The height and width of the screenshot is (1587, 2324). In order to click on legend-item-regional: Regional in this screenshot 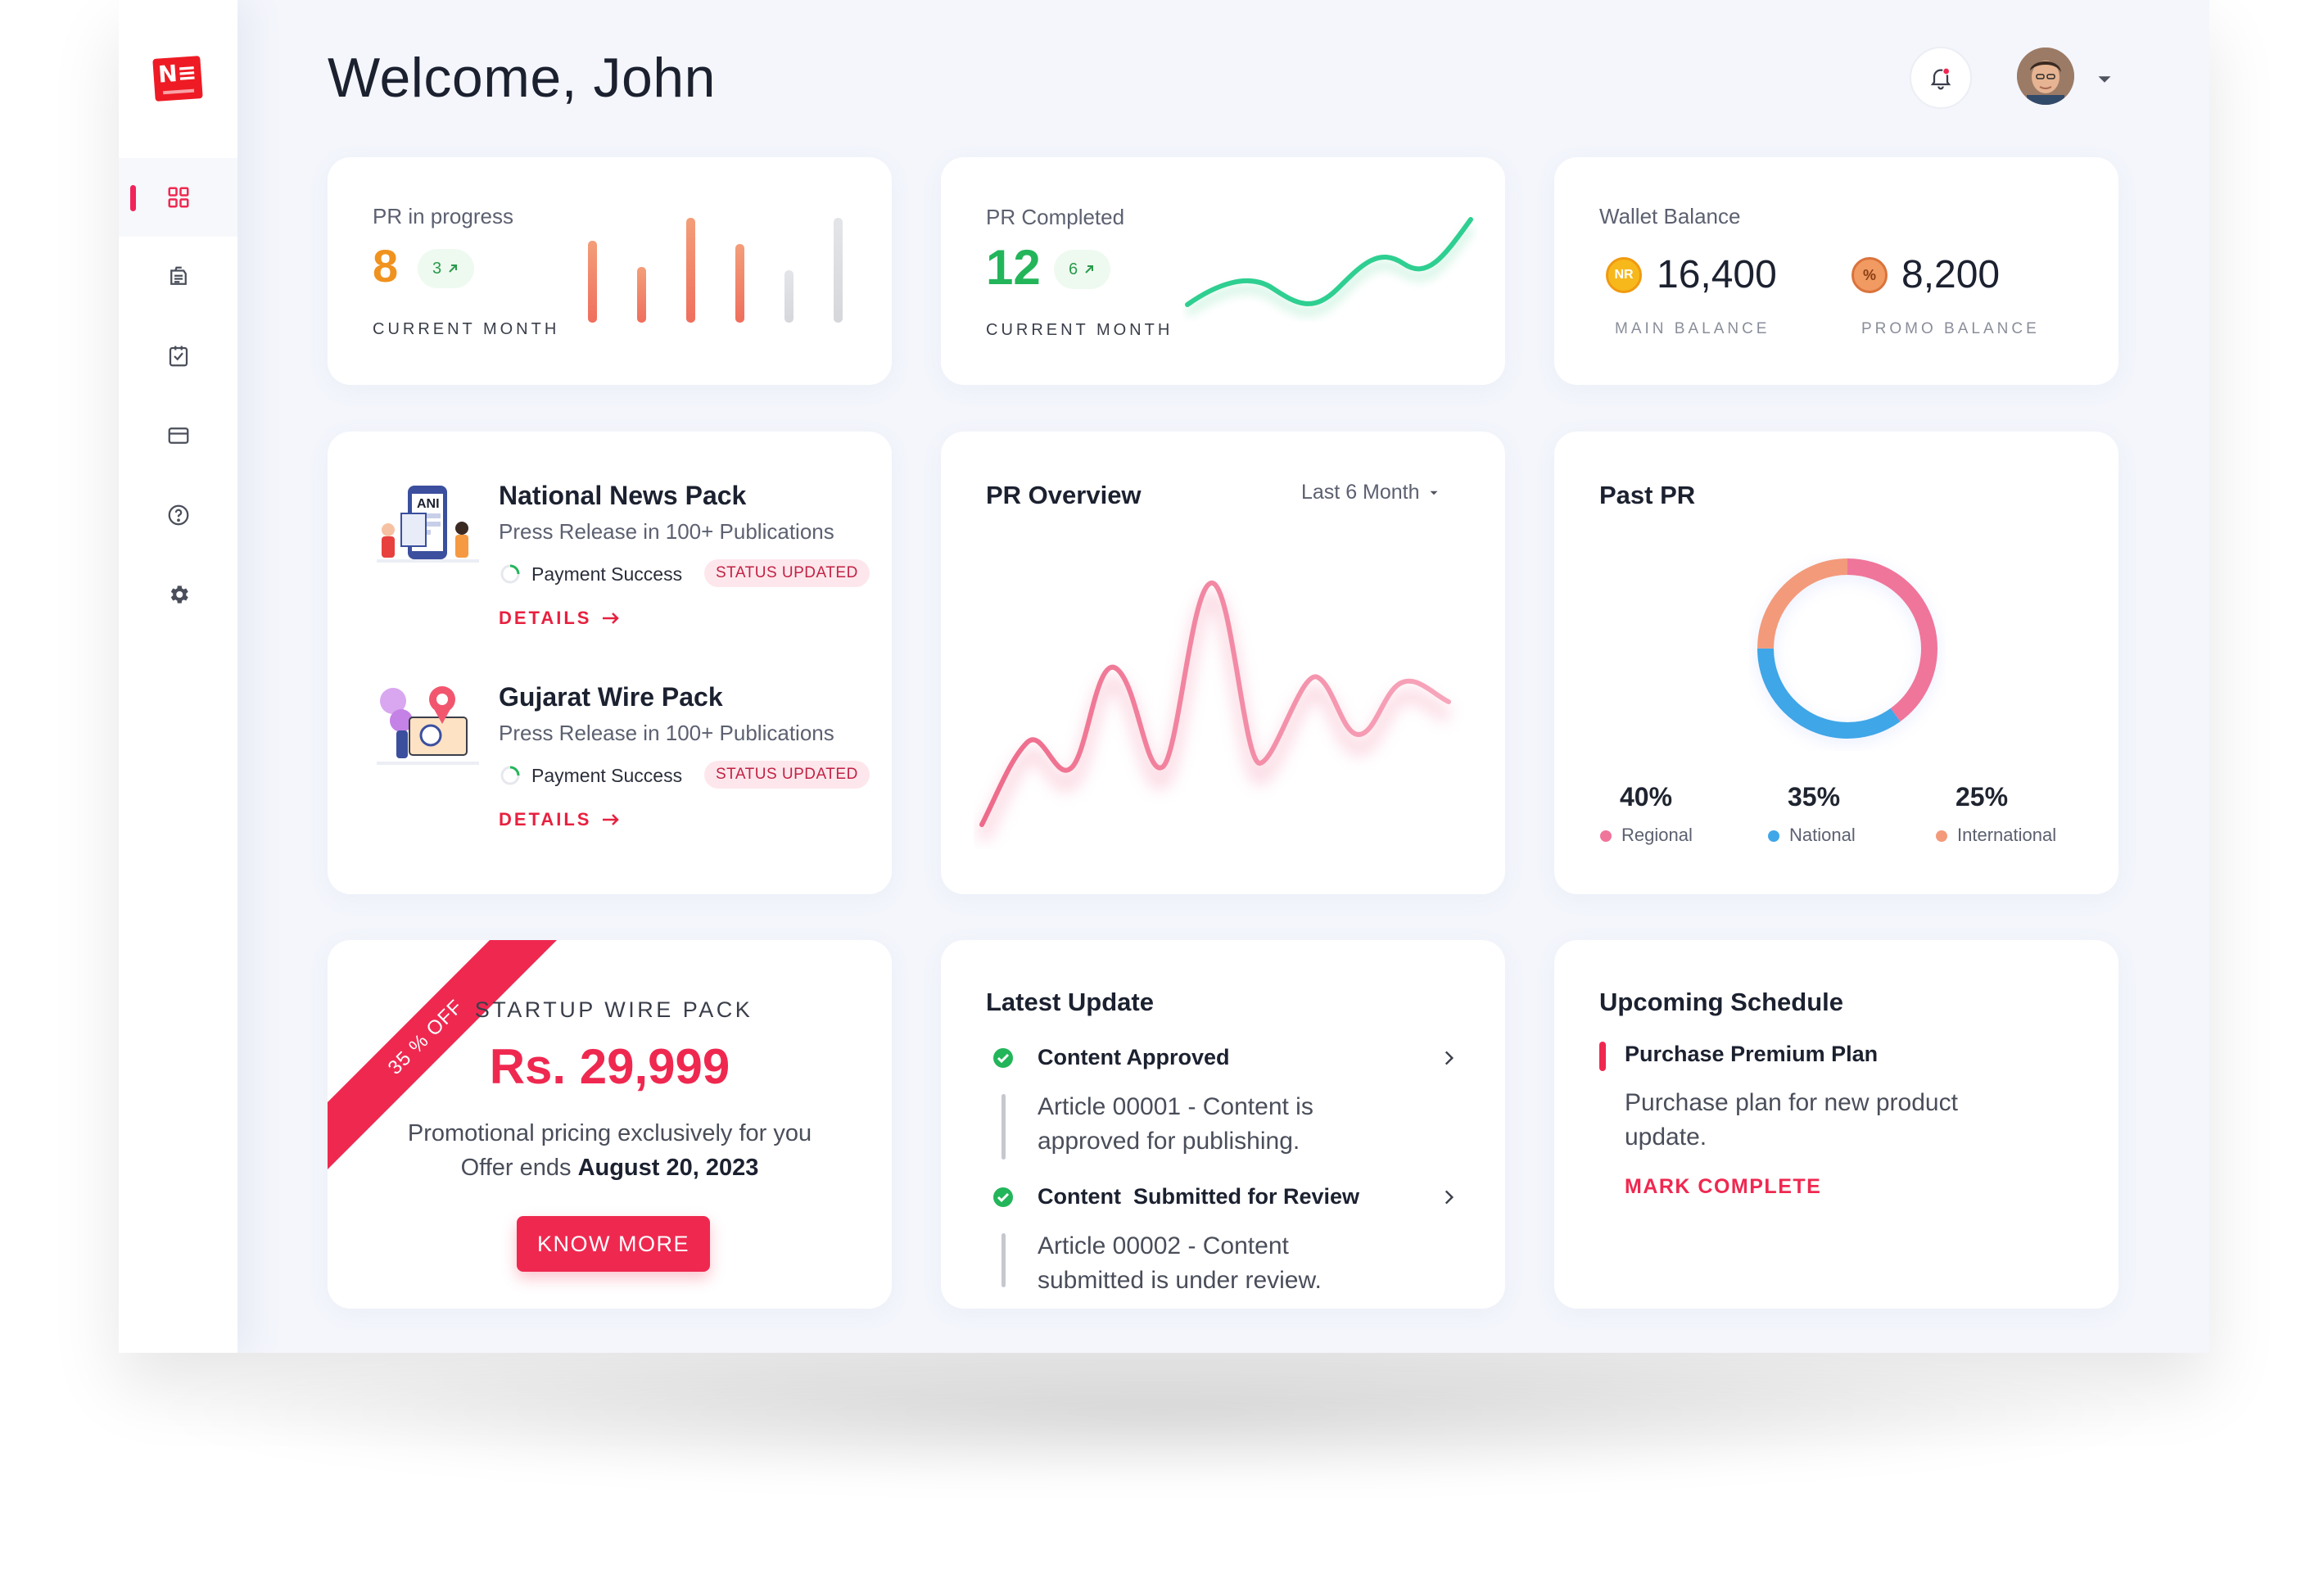, I will do `click(1646, 835)`.